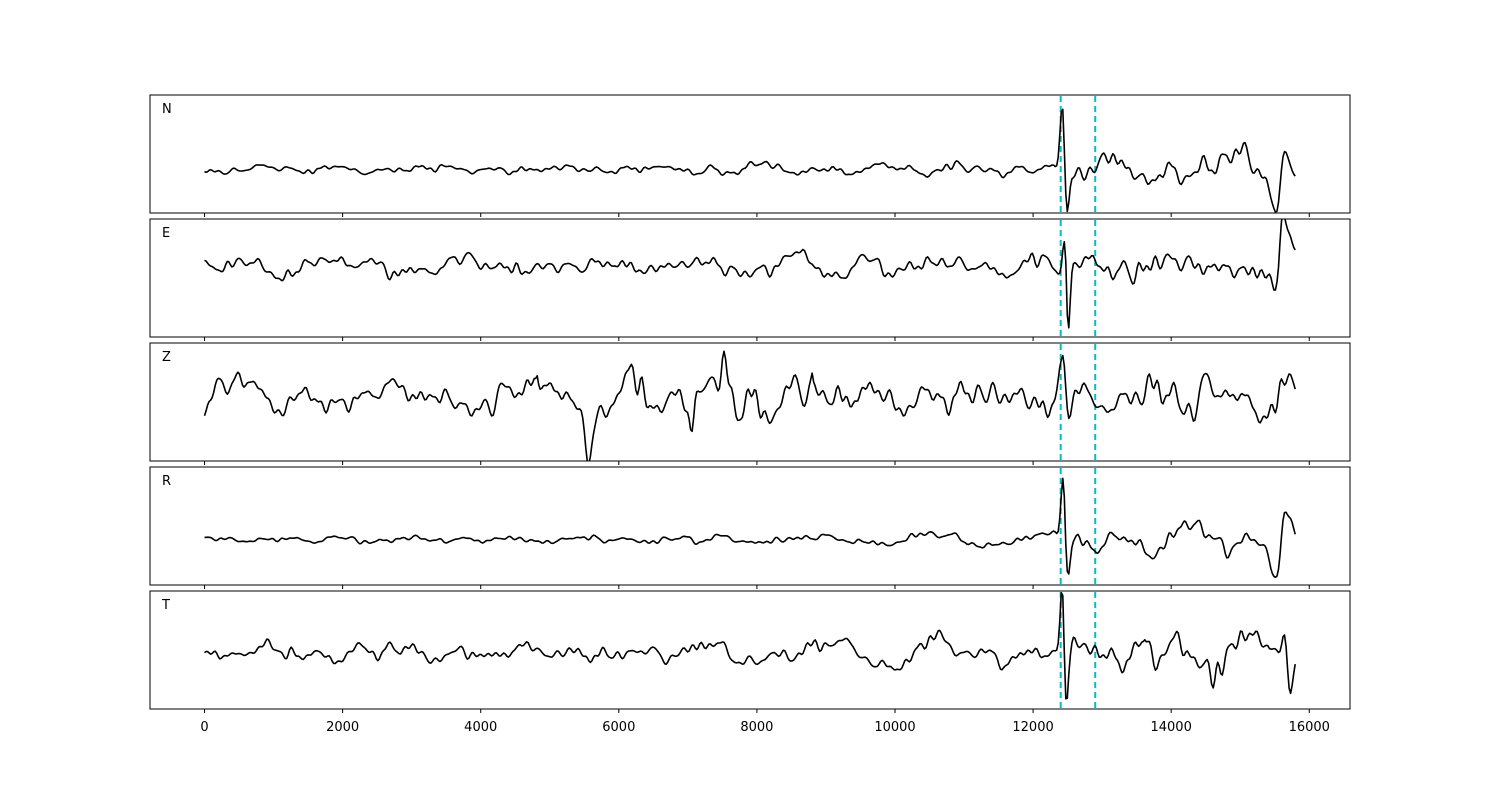 The width and height of the screenshot is (1500, 800). I want to click on panel-E: E, so click(750, 279).